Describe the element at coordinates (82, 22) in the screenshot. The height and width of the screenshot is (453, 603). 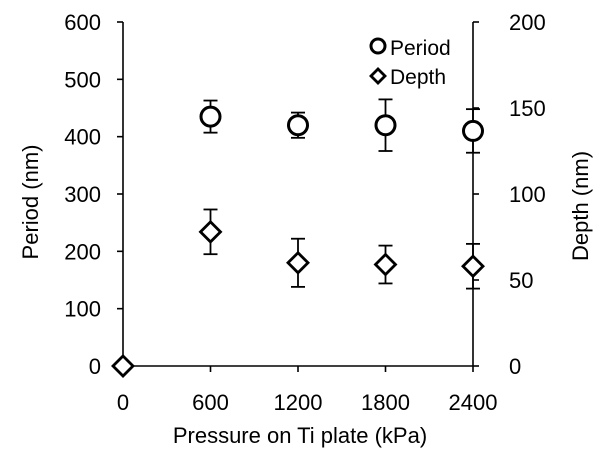
I see `y-tick-label: 600` at that location.